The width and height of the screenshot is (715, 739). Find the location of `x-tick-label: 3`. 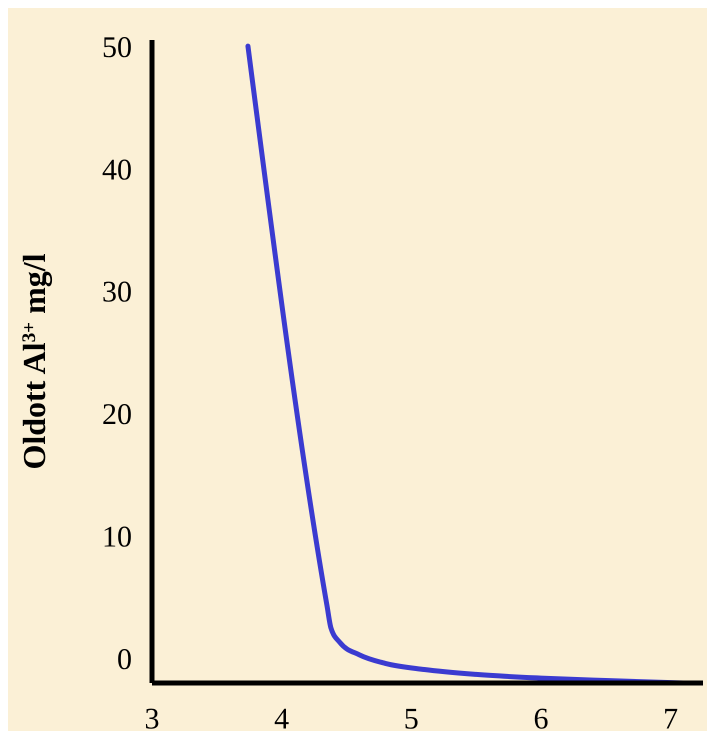

x-tick-label: 3 is located at coordinates (152, 719).